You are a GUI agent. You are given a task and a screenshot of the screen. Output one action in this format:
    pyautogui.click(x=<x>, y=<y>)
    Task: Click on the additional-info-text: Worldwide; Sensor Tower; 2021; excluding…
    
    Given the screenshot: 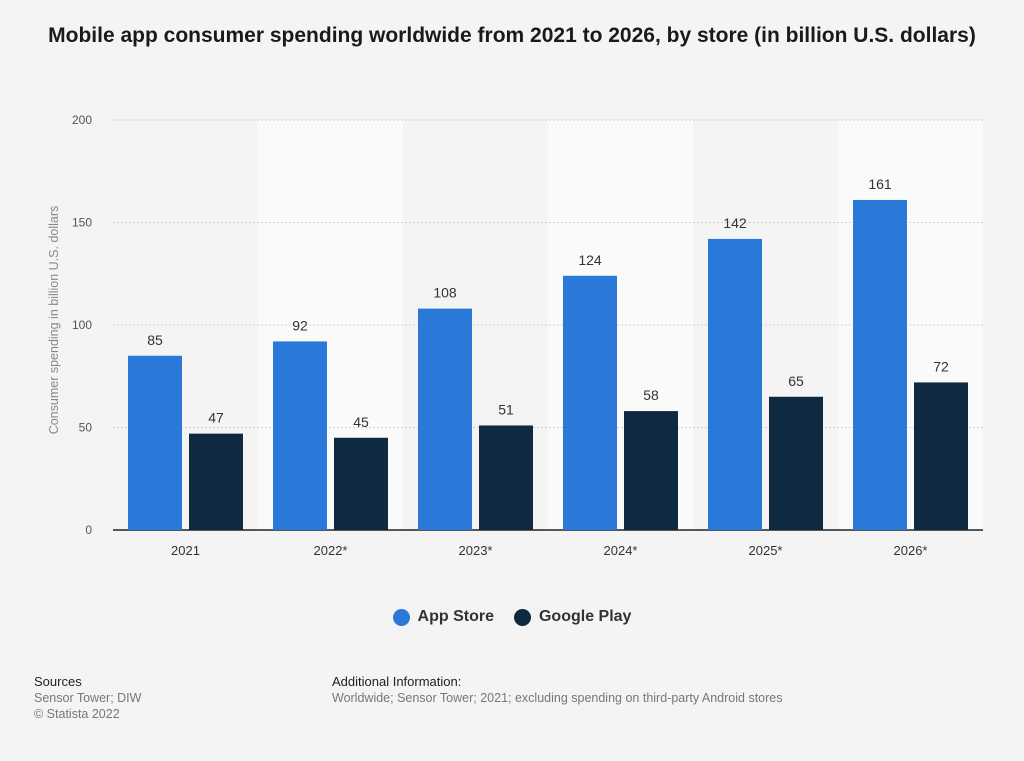 What is the action you would take?
    pyautogui.click(x=557, y=698)
    